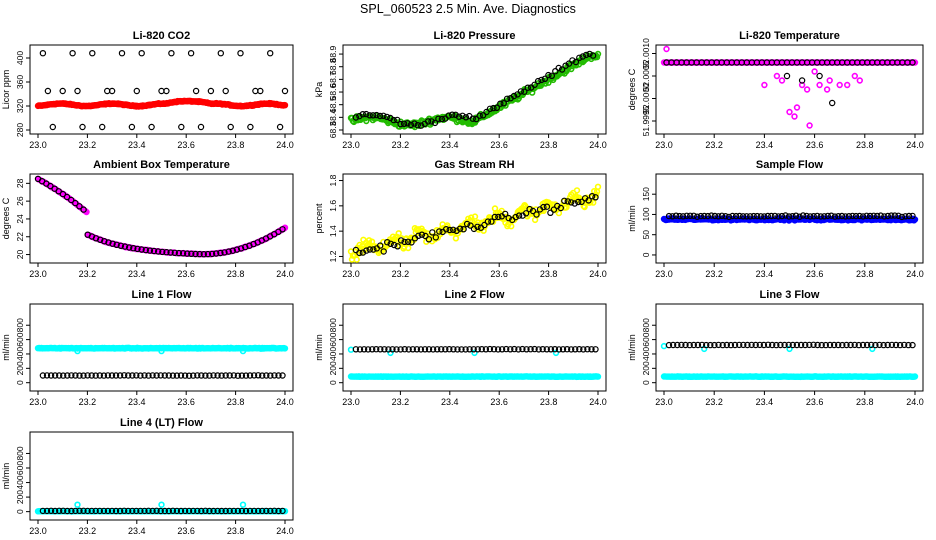 Image resolution: width=936 pixels, height=540 pixels. I want to click on temp820-ytick-label: 51.9995, so click(646, 120).